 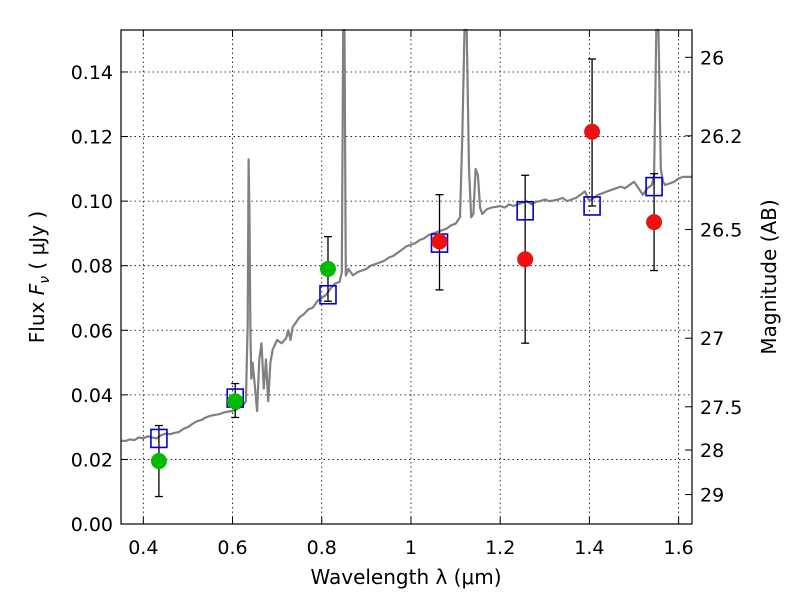 I want to click on x-axis-label: Wavelength λ (μm), so click(x=405, y=577).